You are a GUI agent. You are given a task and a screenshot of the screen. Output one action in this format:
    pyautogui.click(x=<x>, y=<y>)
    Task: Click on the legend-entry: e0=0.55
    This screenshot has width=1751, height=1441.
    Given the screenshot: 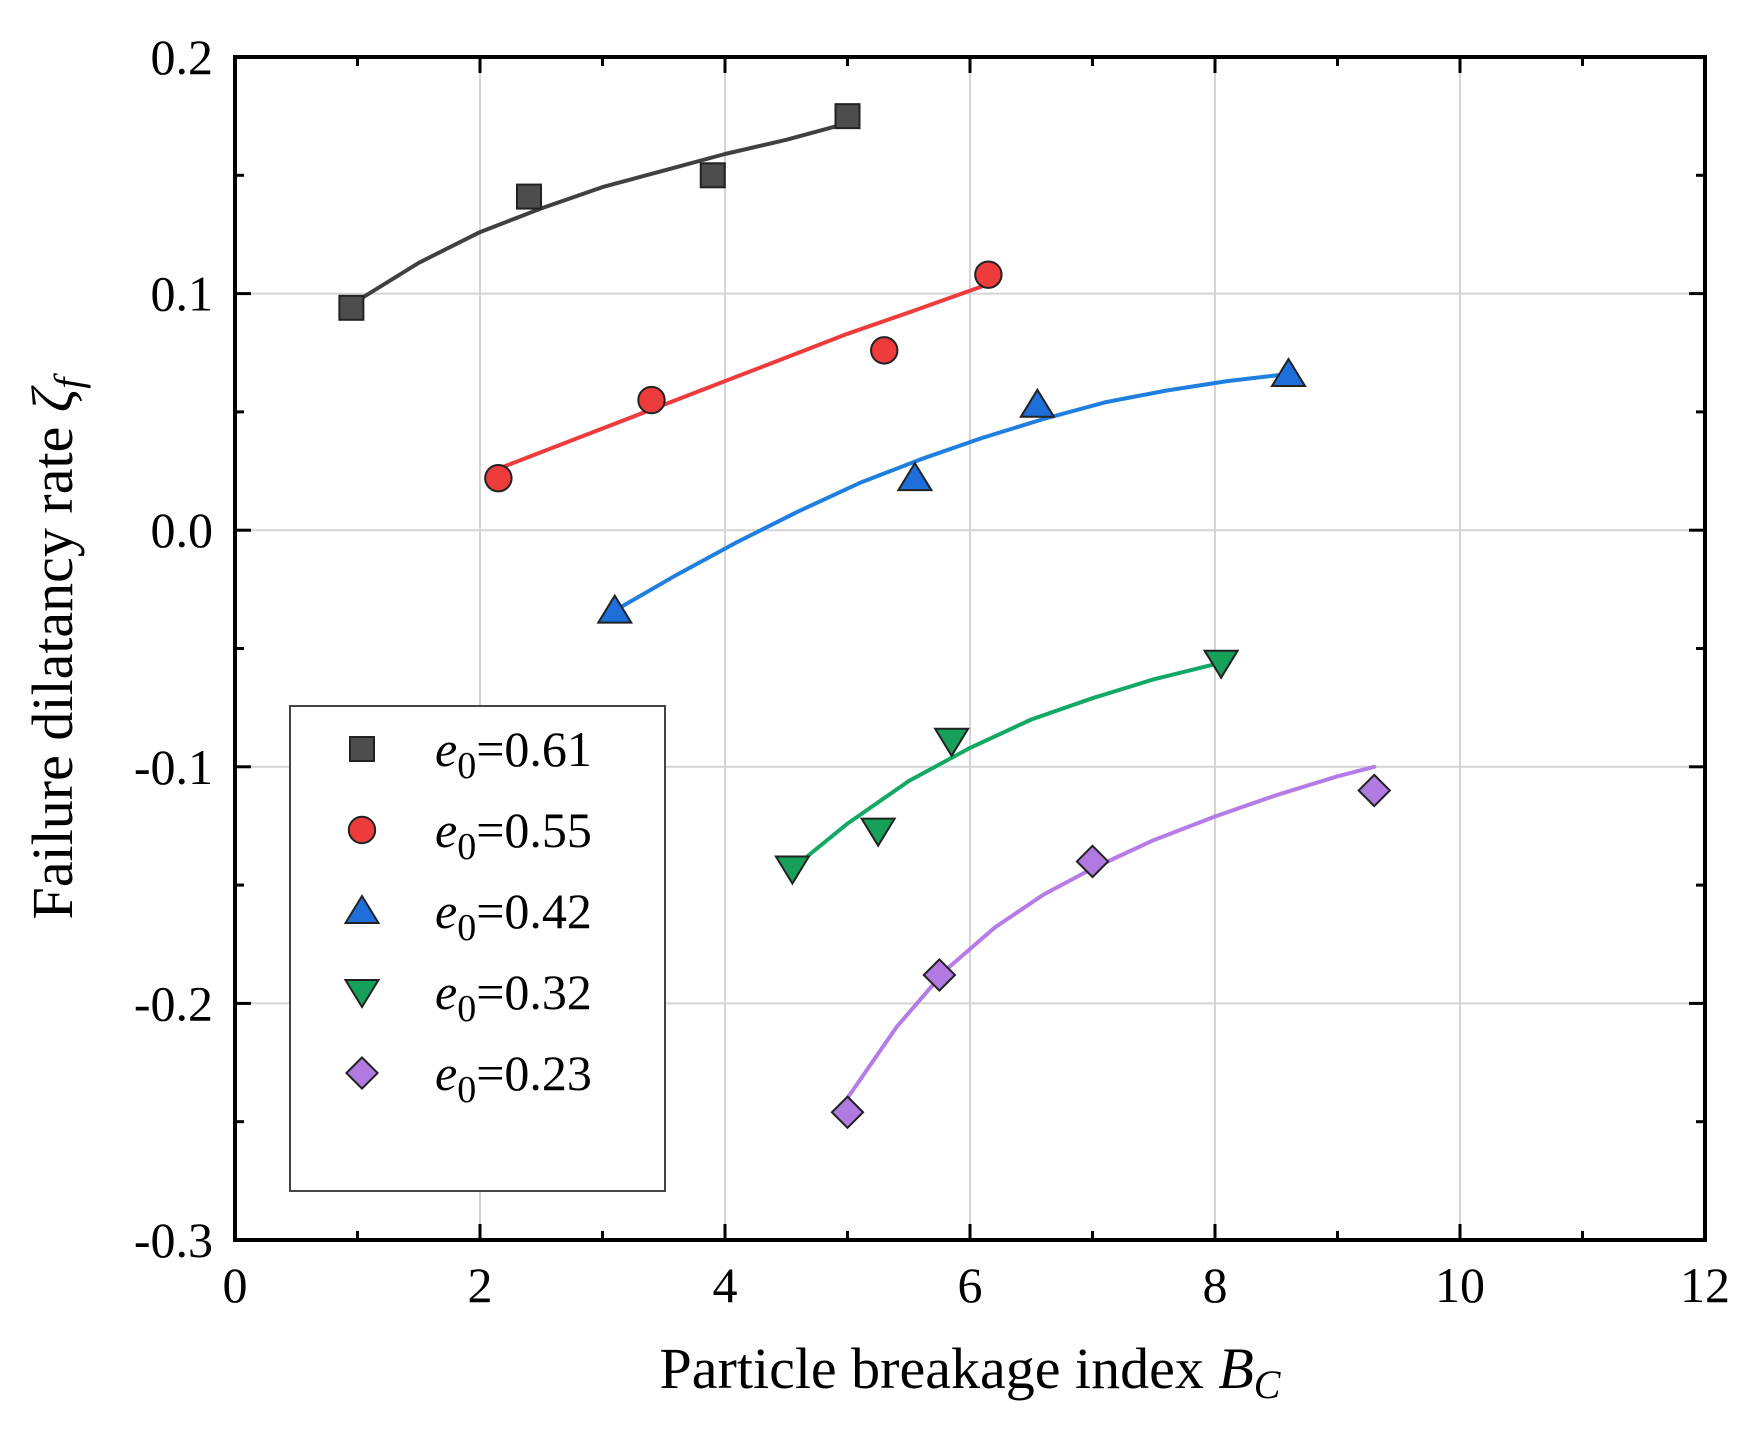 What is the action you would take?
    pyautogui.click(x=469, y=835)
    